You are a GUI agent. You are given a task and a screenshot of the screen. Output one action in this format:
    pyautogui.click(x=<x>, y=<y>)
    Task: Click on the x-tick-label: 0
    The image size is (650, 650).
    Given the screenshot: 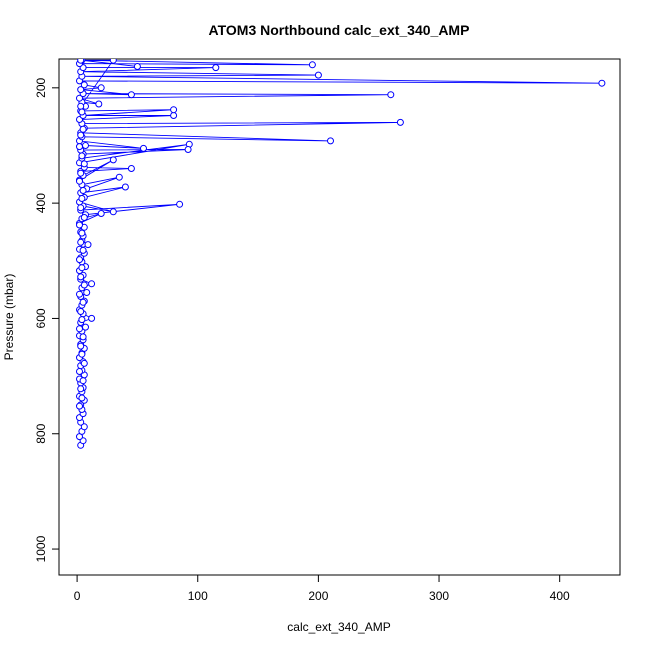 What is the action you would take?
    pyautogui.click(x=77, y=596)
    